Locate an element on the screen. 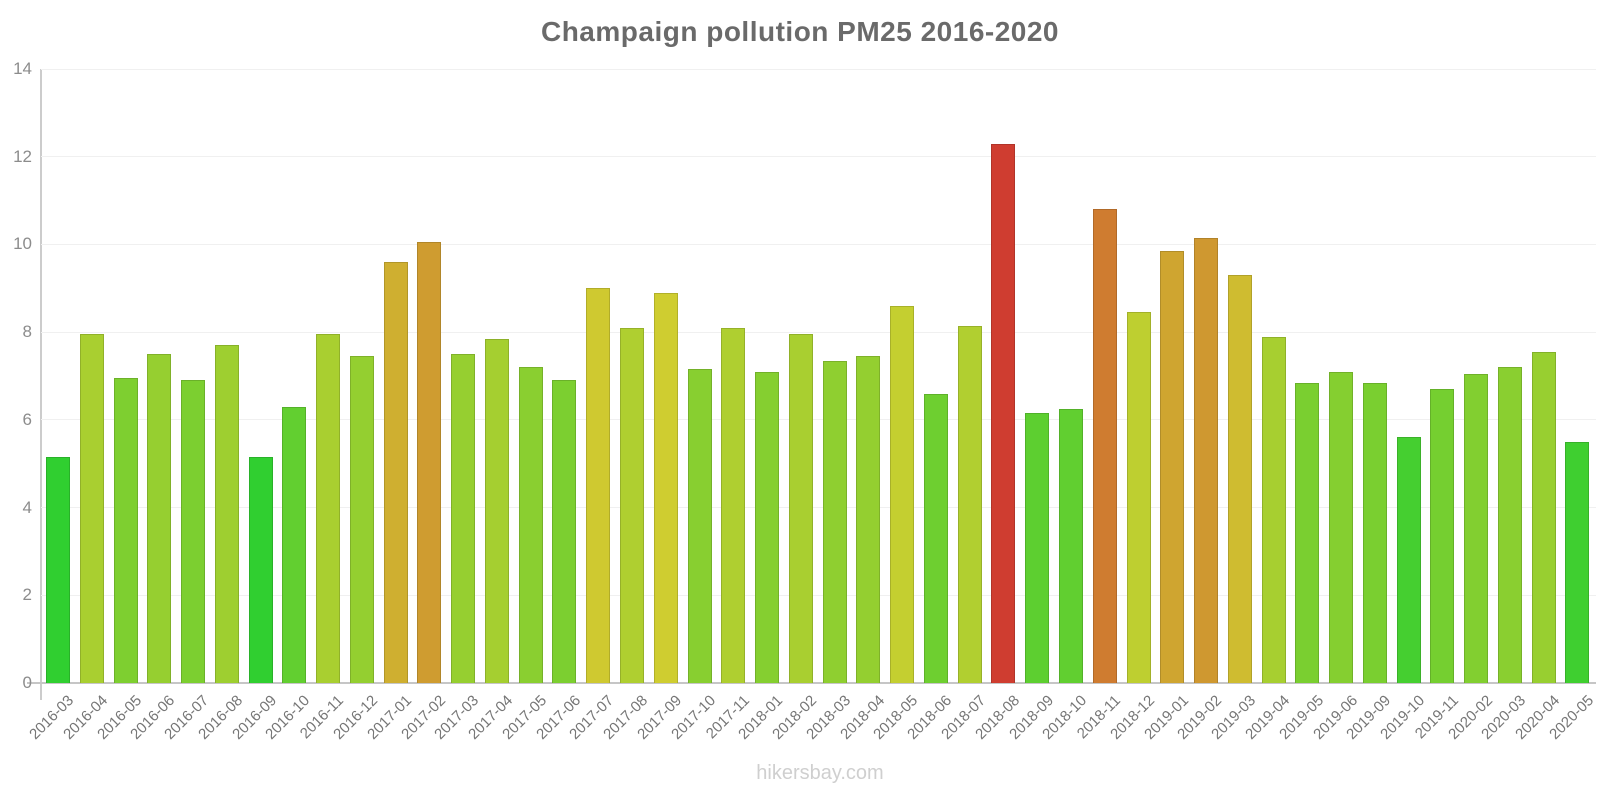 The height and width of the screenshot is (800, 1600). x-tick-label-2019-06: 2019-06 is located at coordinates (1335, 717).